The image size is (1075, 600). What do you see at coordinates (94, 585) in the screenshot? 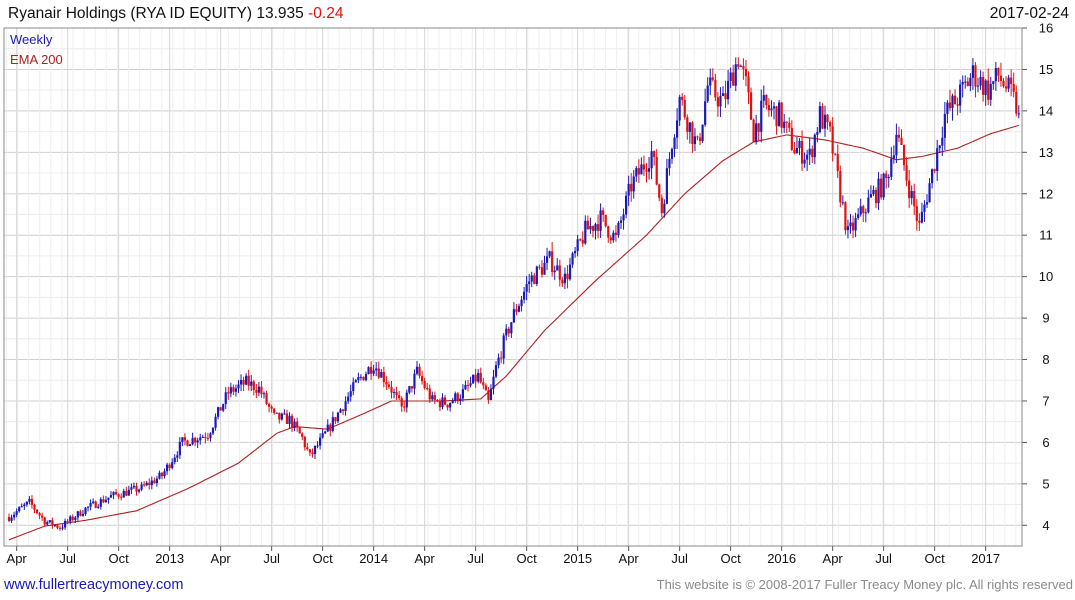
I see `website-link: www.fullertreacymoney.com` at bounding box center [94, 585].